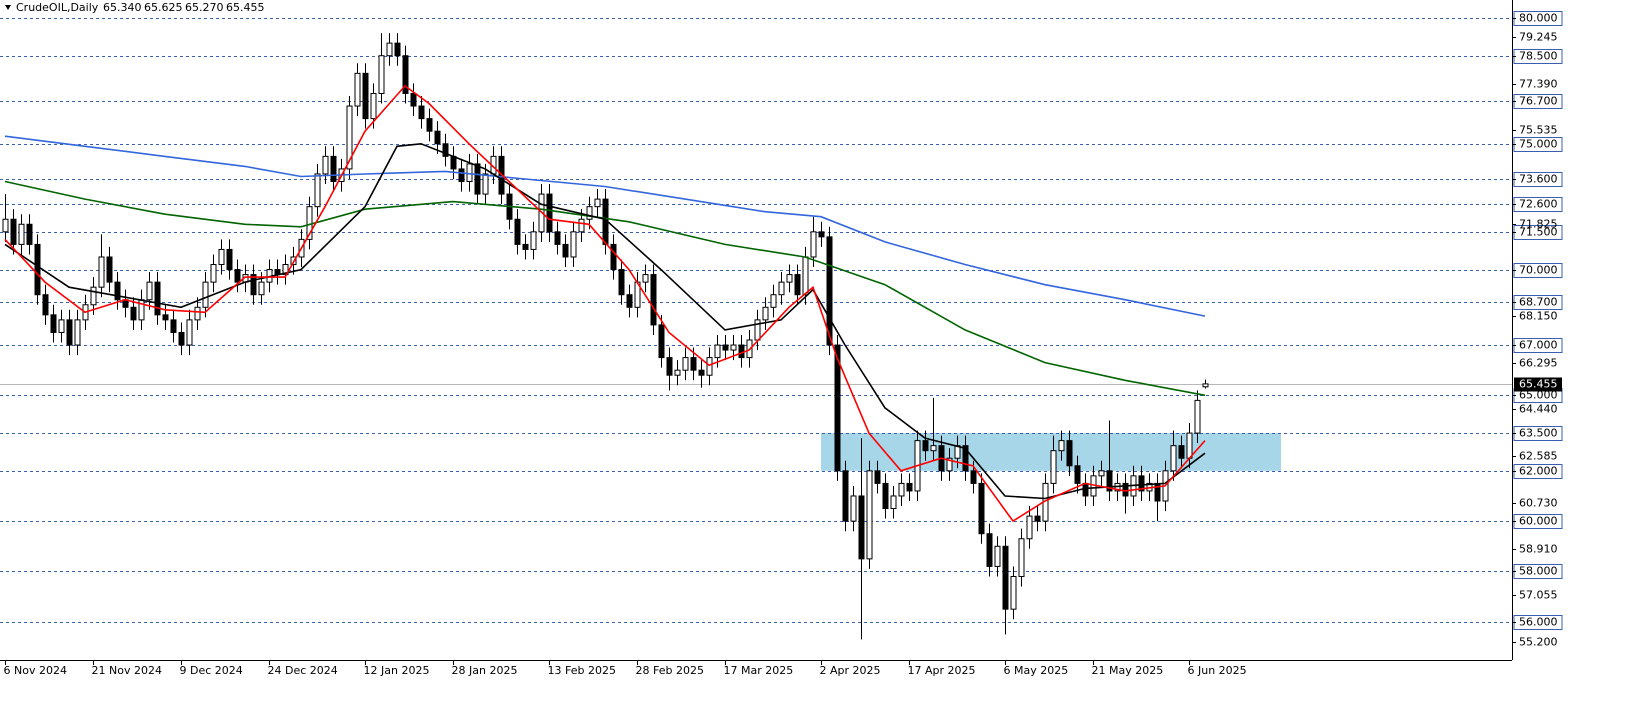  What do you see at coordinates (1538, 270) in the screenshot?
I see `level-label: 70.000` at bounding box center [1538, 270].